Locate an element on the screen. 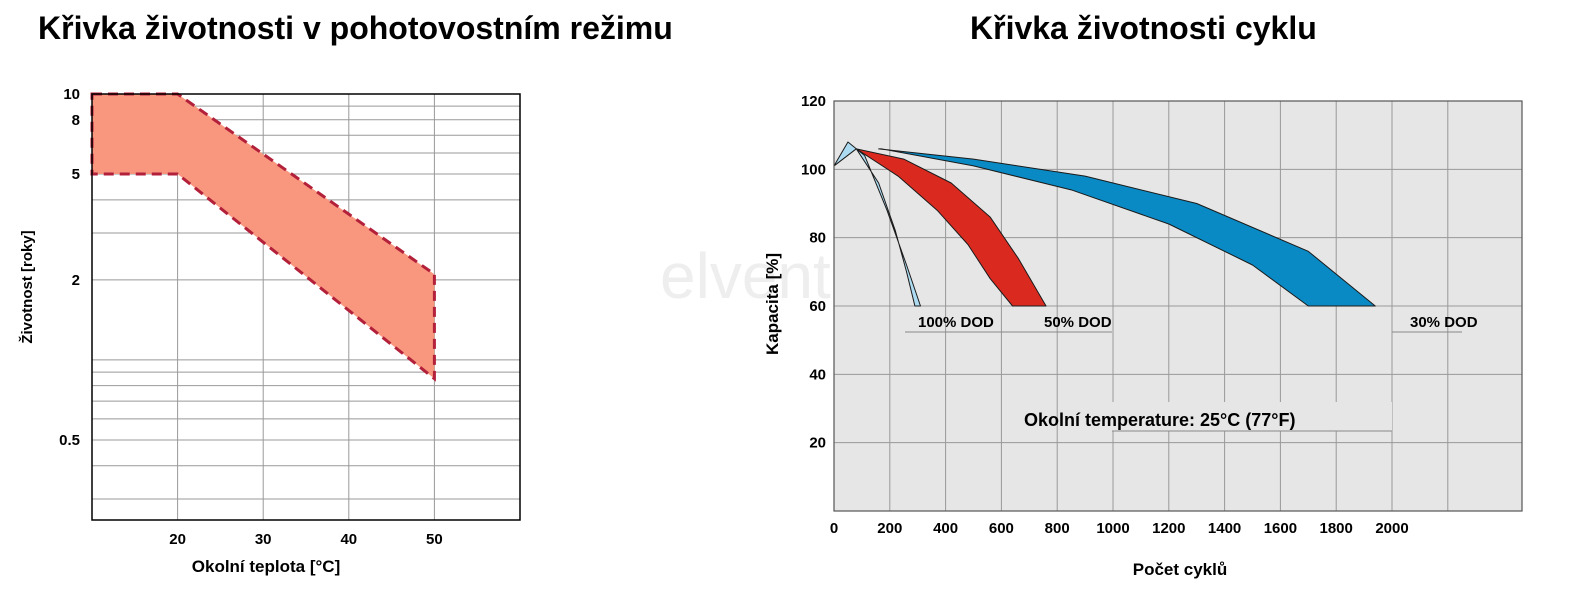 Image resolution: width=1580 pixels, height=600 pixels. cycle-y-tick-label: 60 is located at coordinates (817, 306).